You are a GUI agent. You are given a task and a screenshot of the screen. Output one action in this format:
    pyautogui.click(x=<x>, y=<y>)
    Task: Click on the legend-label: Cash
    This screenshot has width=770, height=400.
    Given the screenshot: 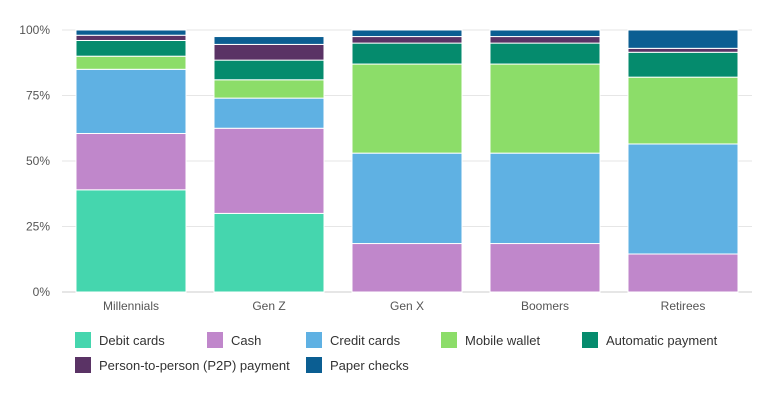 What is the action you would take?
    pyautogui.click(x=246, y=340)
    